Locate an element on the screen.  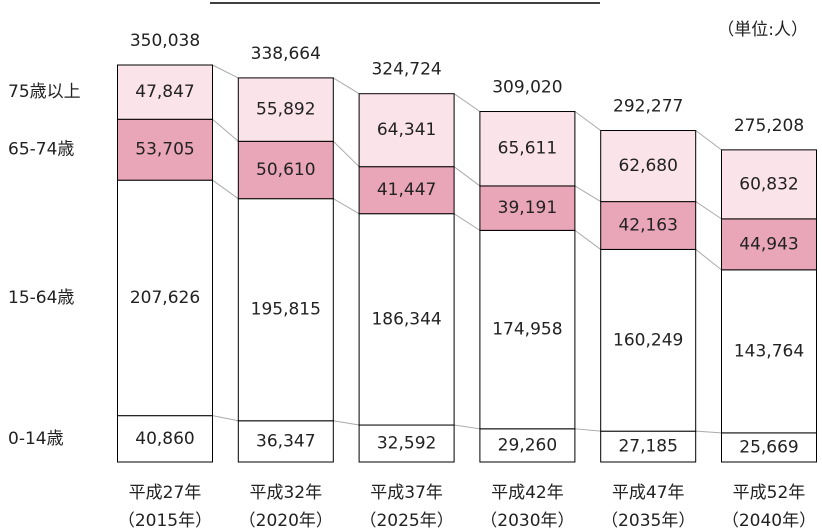
value-label: 47,847 is located at coordinates (164, 92).